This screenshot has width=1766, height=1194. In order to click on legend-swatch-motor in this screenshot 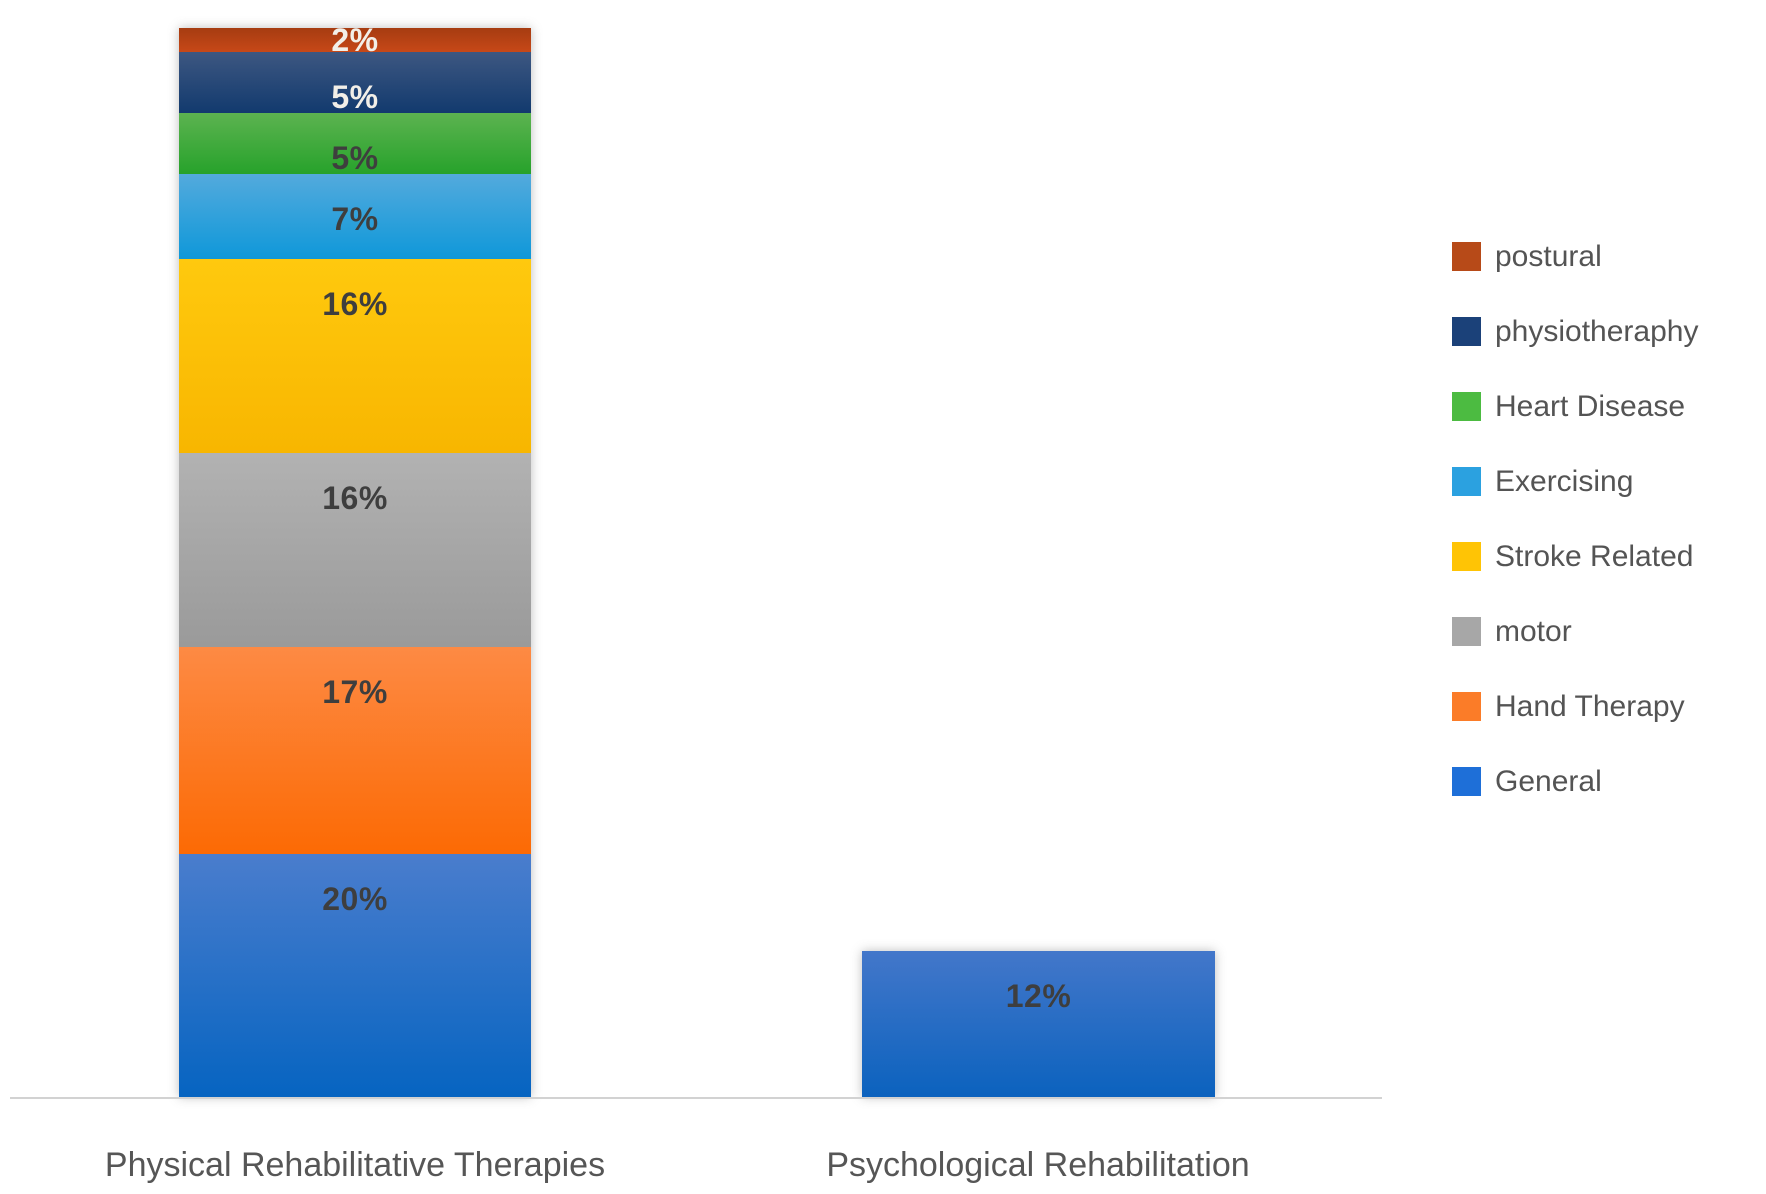, I will do `click(1466, 631)`.